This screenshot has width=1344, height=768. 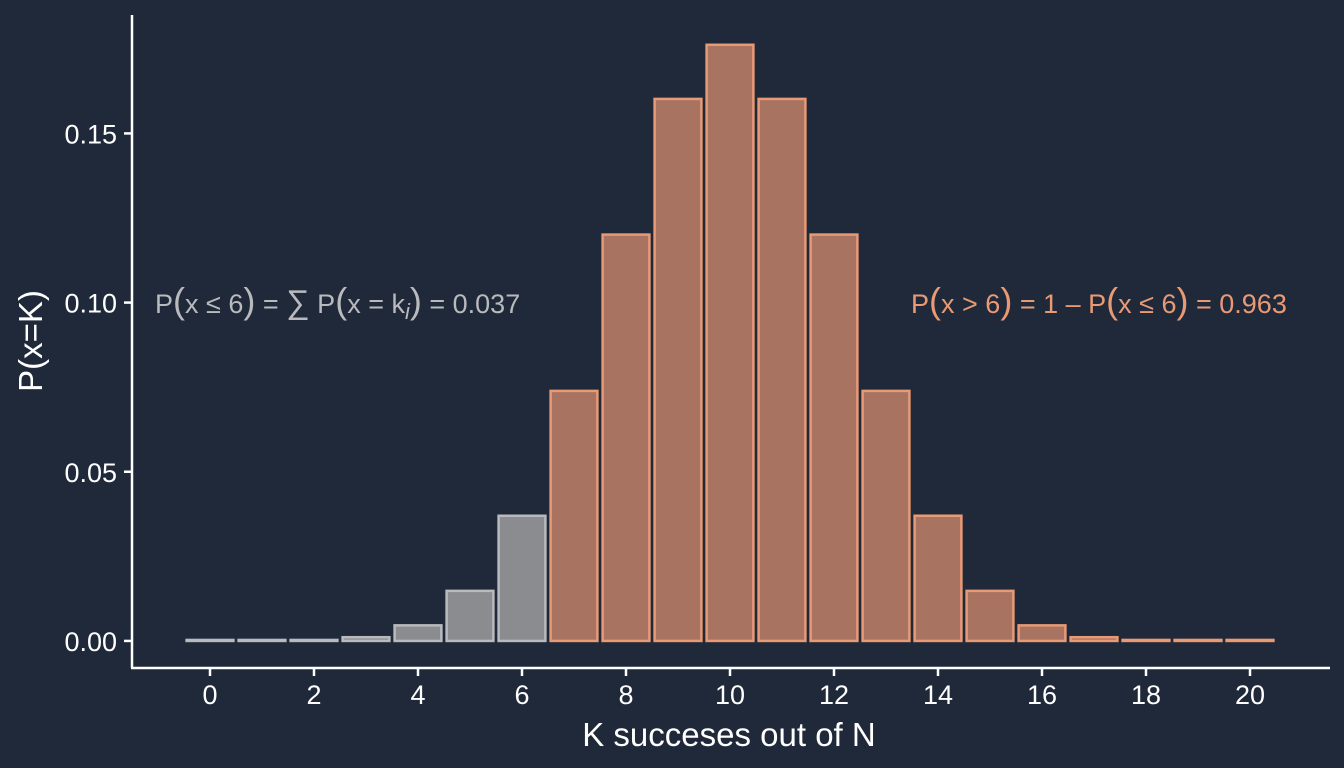 I want to click on x-tick-label: 18, so click(x=1146, y=695).